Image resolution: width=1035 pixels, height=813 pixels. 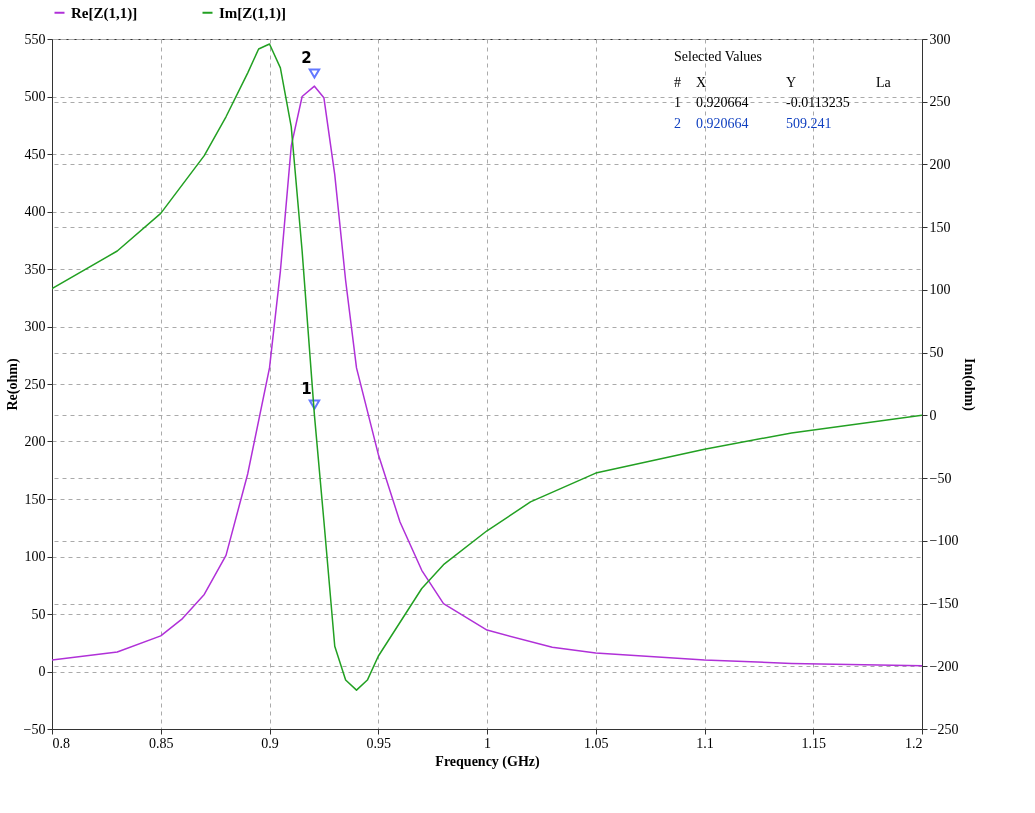 What do you see at coordinates (818, 102) in the screenshot?
I see `annotation: -0.0113235` at bounding box center [818, 102].